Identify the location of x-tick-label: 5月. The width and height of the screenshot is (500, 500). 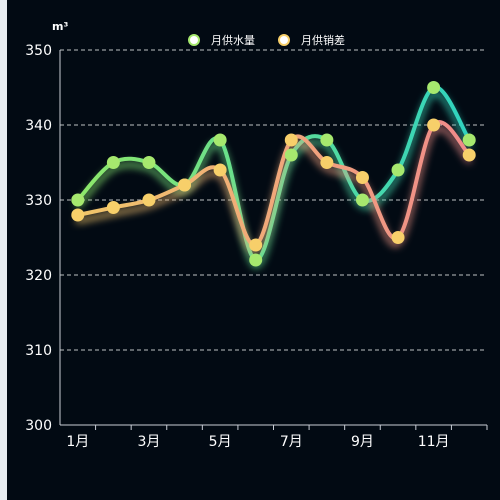
(220, 442).